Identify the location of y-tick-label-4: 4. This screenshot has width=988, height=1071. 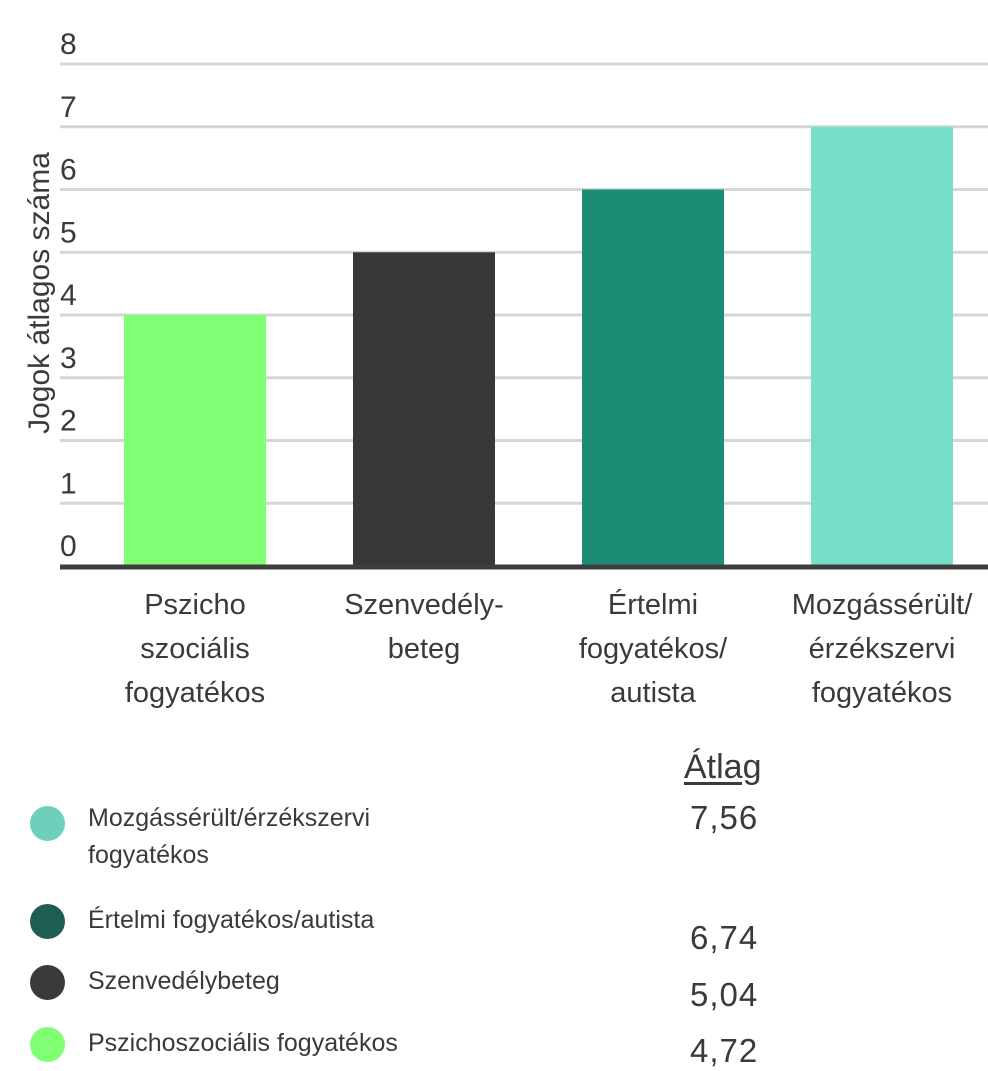
(68, 295).